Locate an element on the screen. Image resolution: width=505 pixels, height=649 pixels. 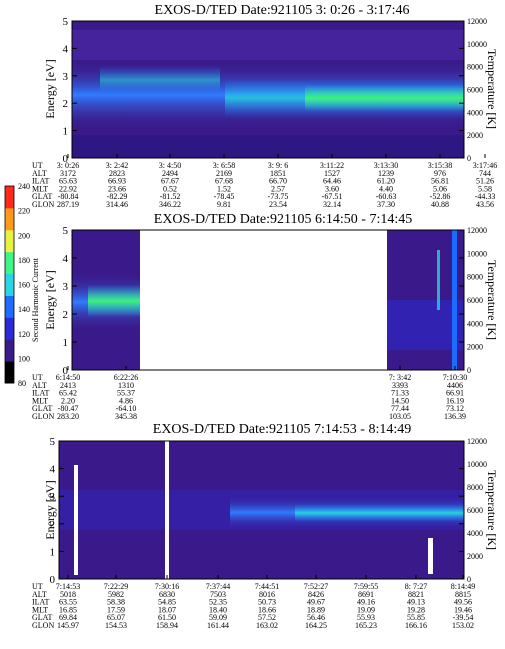
y-tick-label: 3 is located at coordinates (66, 287).